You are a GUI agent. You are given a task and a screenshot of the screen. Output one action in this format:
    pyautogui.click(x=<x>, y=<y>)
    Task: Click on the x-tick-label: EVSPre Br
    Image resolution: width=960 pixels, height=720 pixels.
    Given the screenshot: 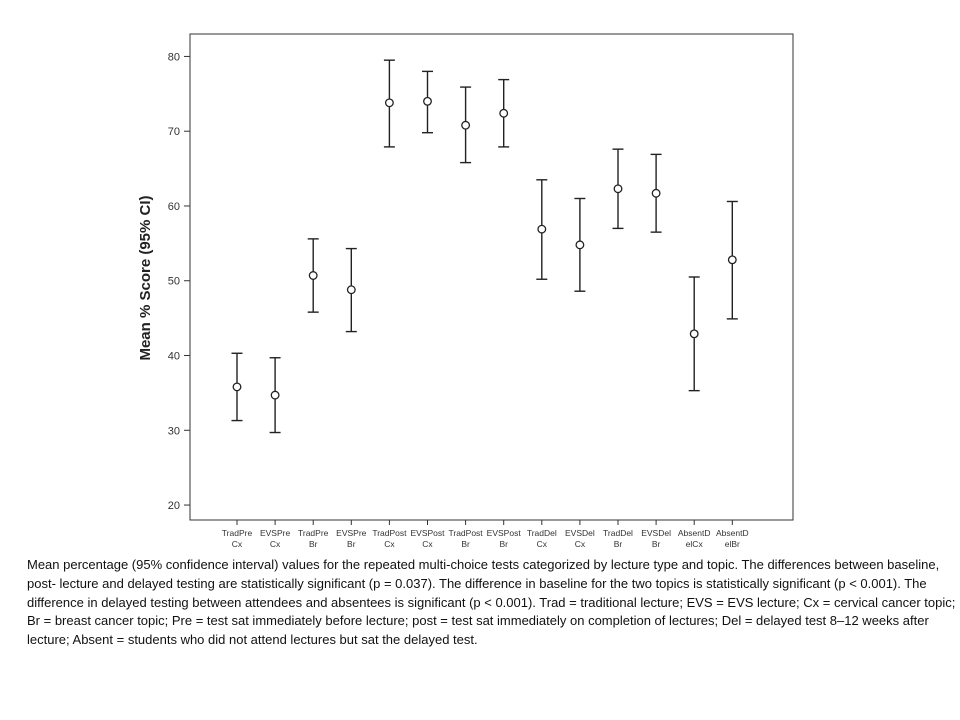 What is the action you would take?
    pyautogui.click(x=351, y=538)
    